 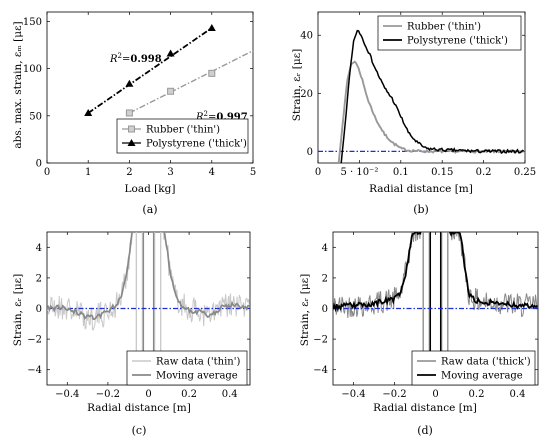 What do you see at coordinates (39, 309) in the screenshot?
I see `panel-c-ytick-label: 0` at bounding box center [39, 309].